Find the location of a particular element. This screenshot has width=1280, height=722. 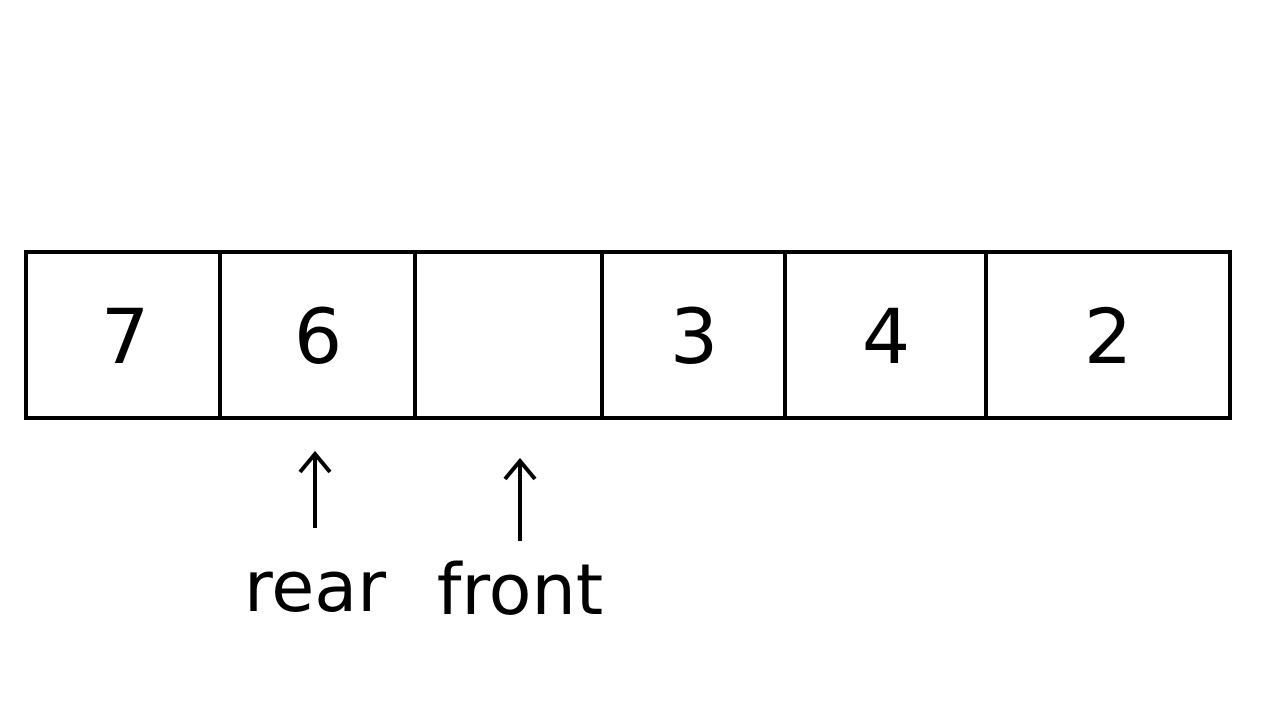

queue-cell-1: 6 is located at coordinates (316, 335).